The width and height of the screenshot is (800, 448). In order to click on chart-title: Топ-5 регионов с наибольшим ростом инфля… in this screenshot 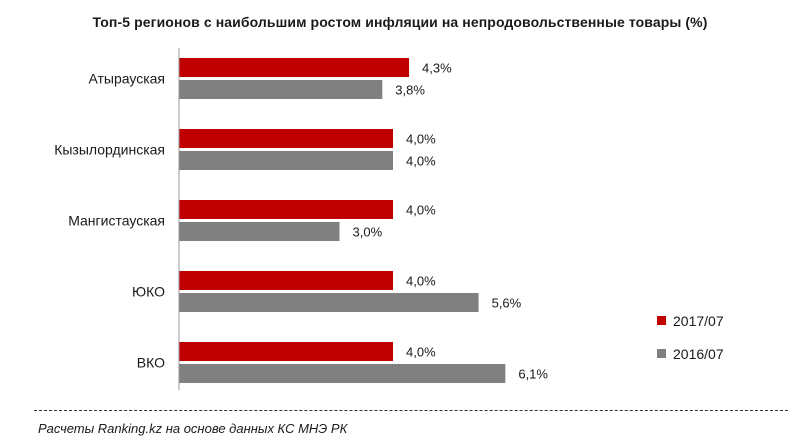, I will do `click(400, 22)`.